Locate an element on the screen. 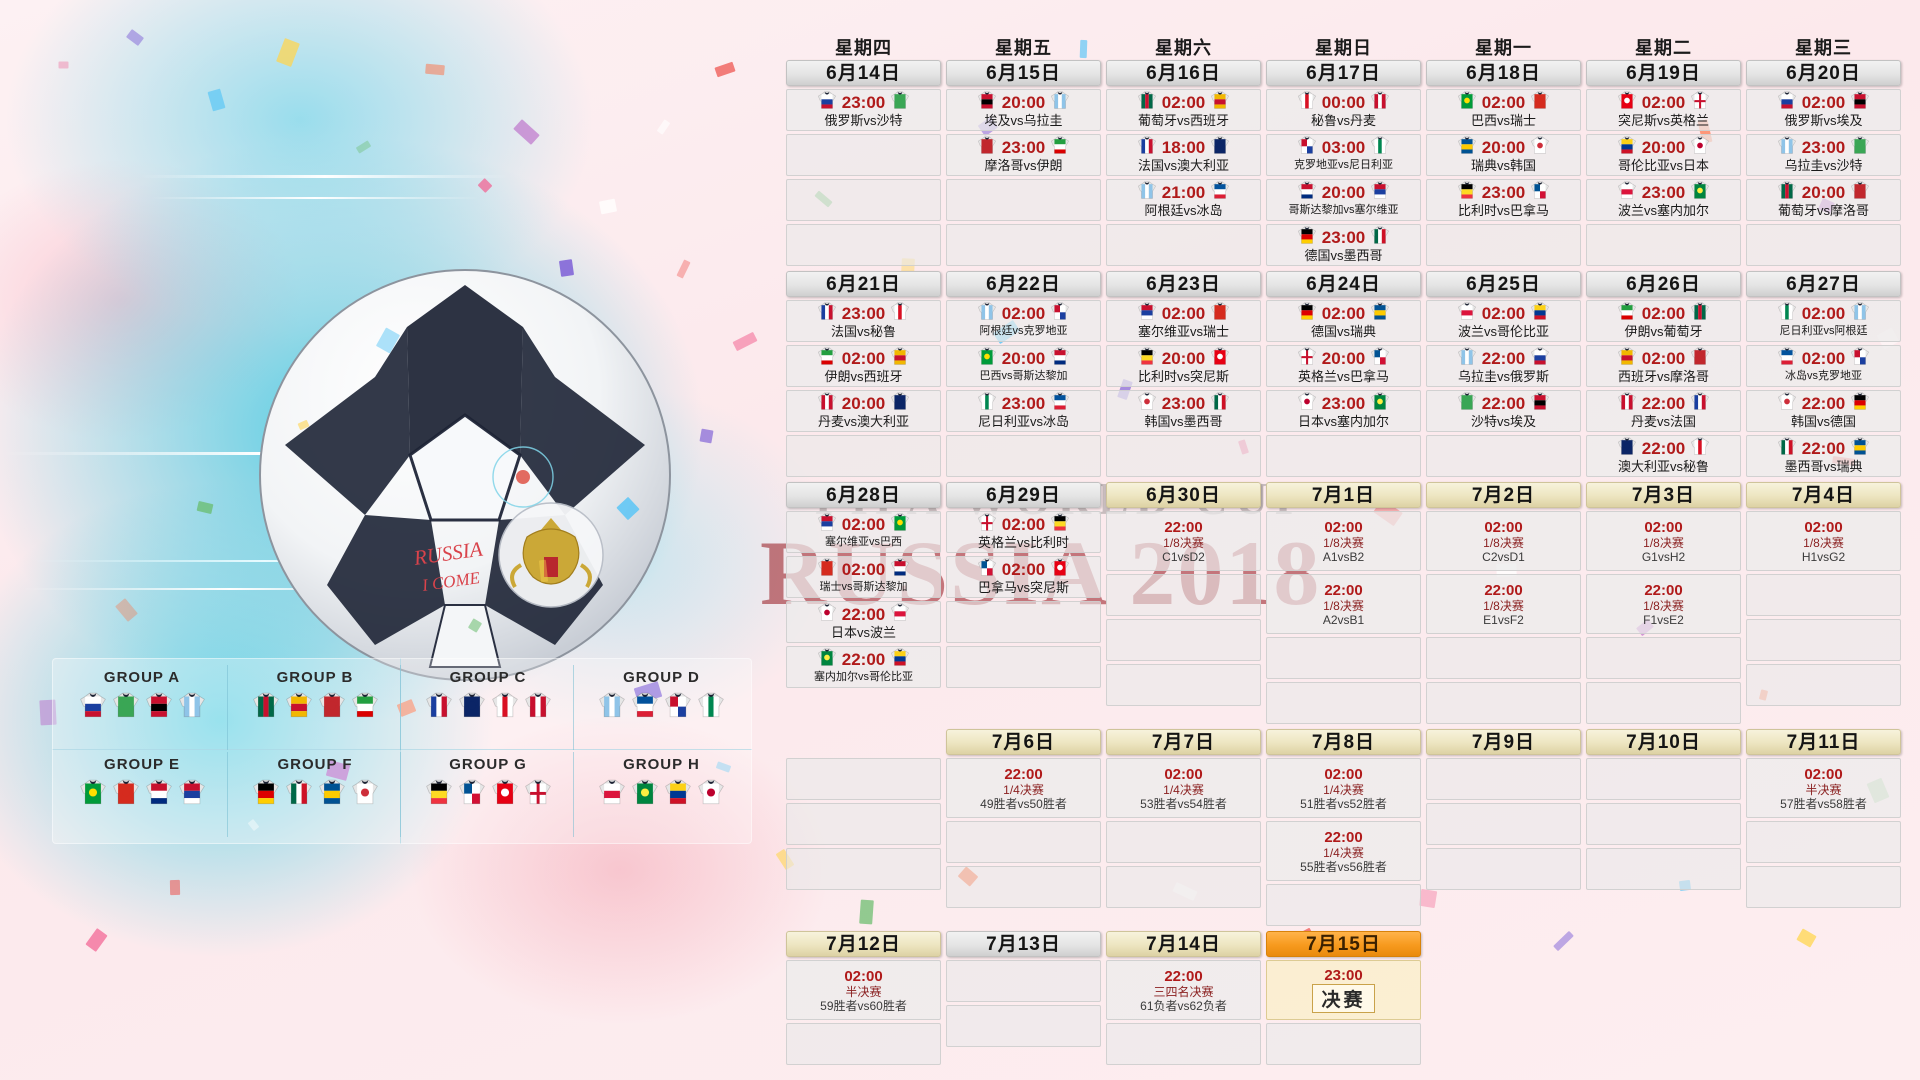  match-cell: 02:00 阿根廷vs克罗地亚 is located at coordinates (1023, 321).